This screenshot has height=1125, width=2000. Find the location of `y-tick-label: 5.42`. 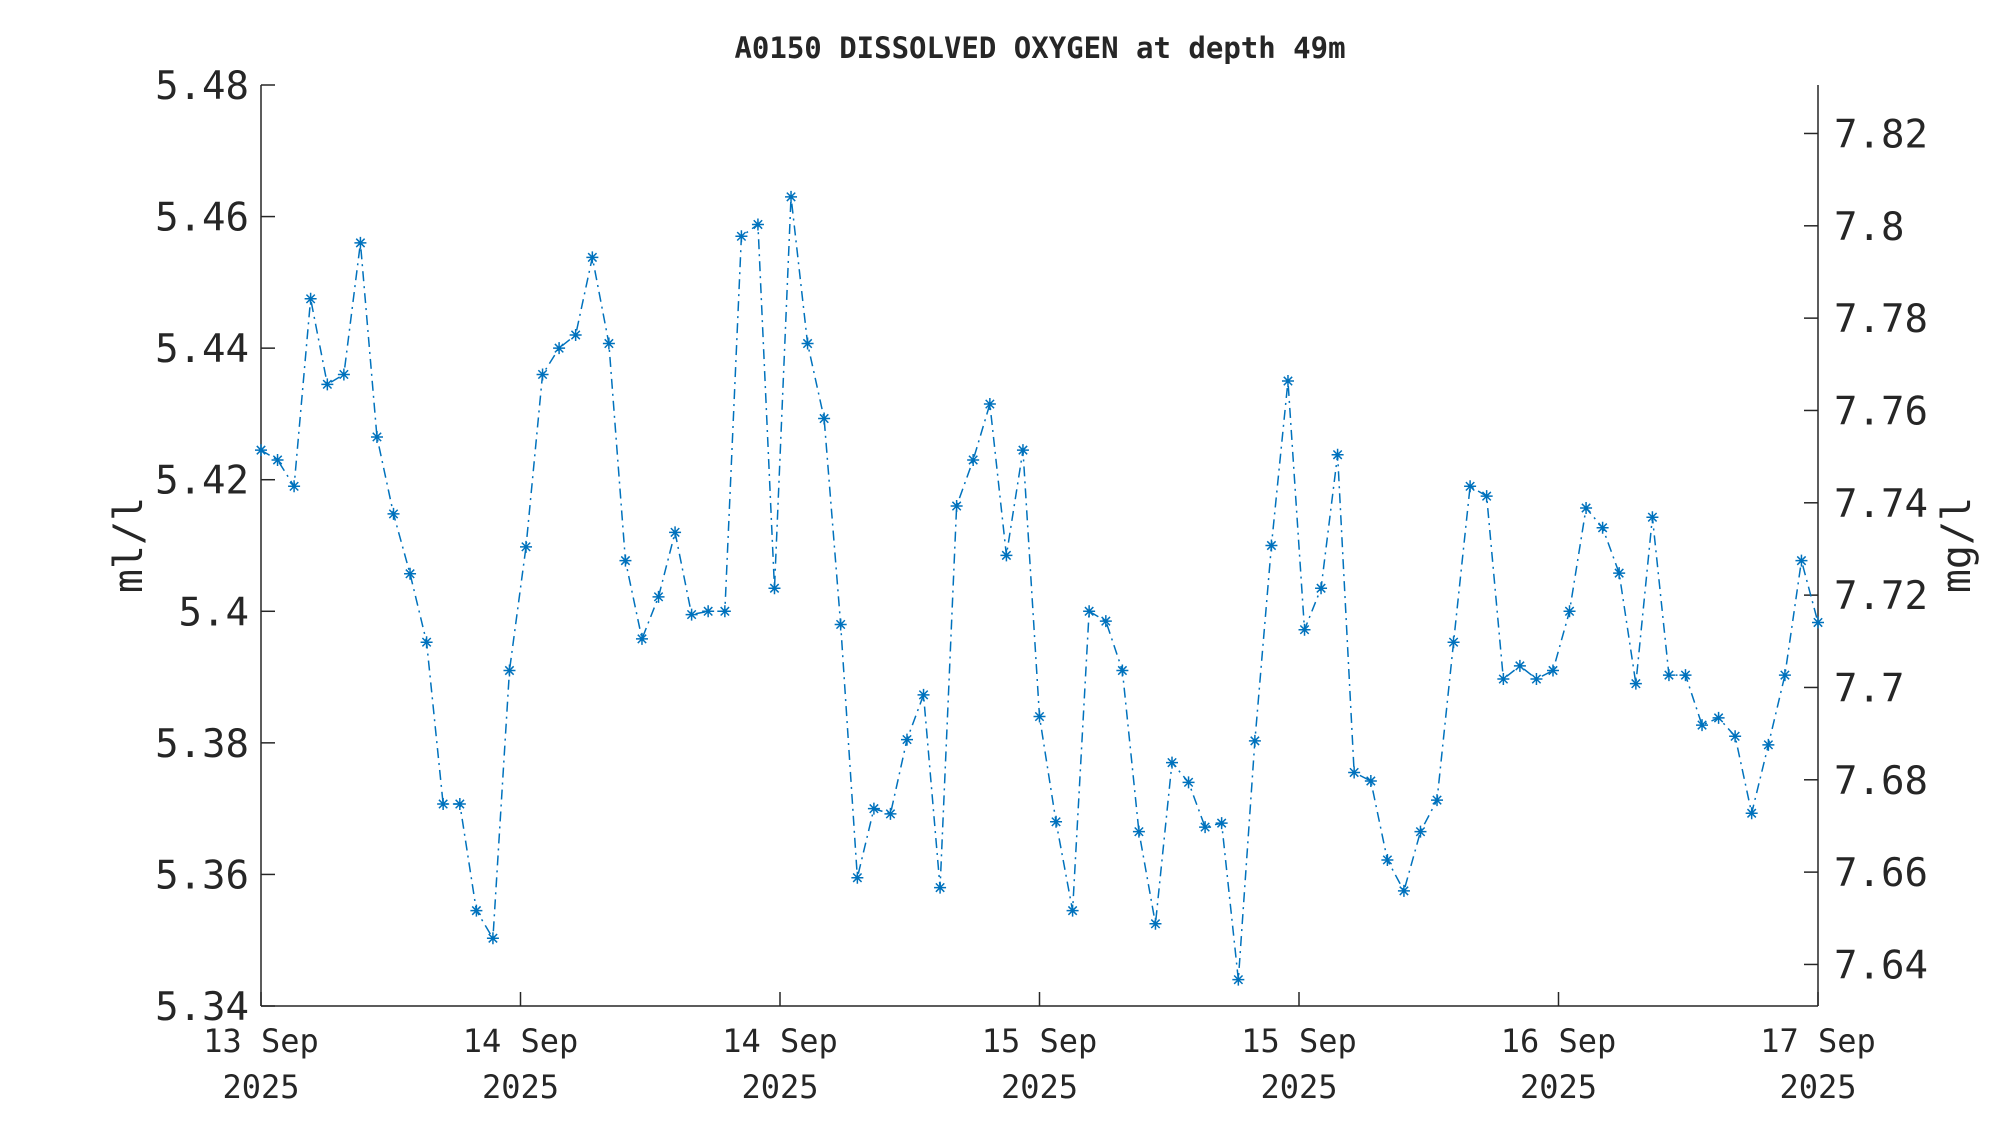

y-tick-label: 5.42 is located at coordinates (202, 481).